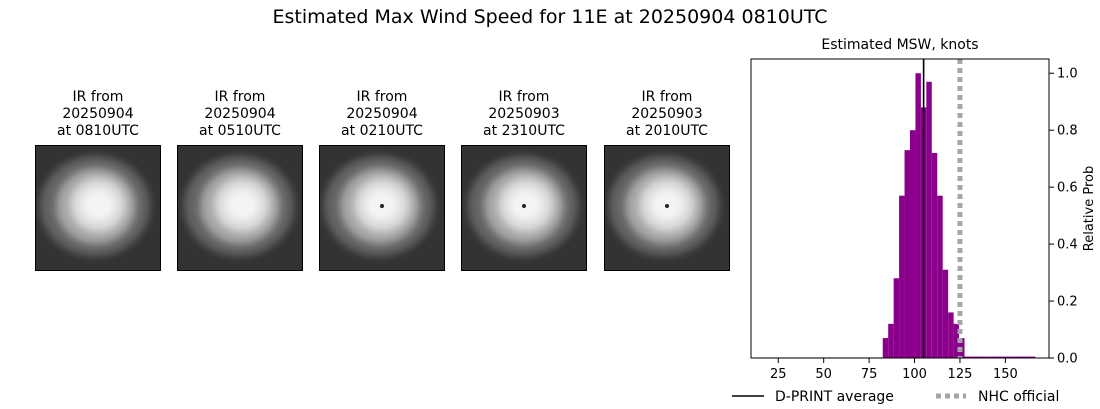 The height and width of the screenshot is (409, 1100). Describe the element at coordinates (1067, 74) in the screenshot. I see `y-tick-label: 1.0` at that location.